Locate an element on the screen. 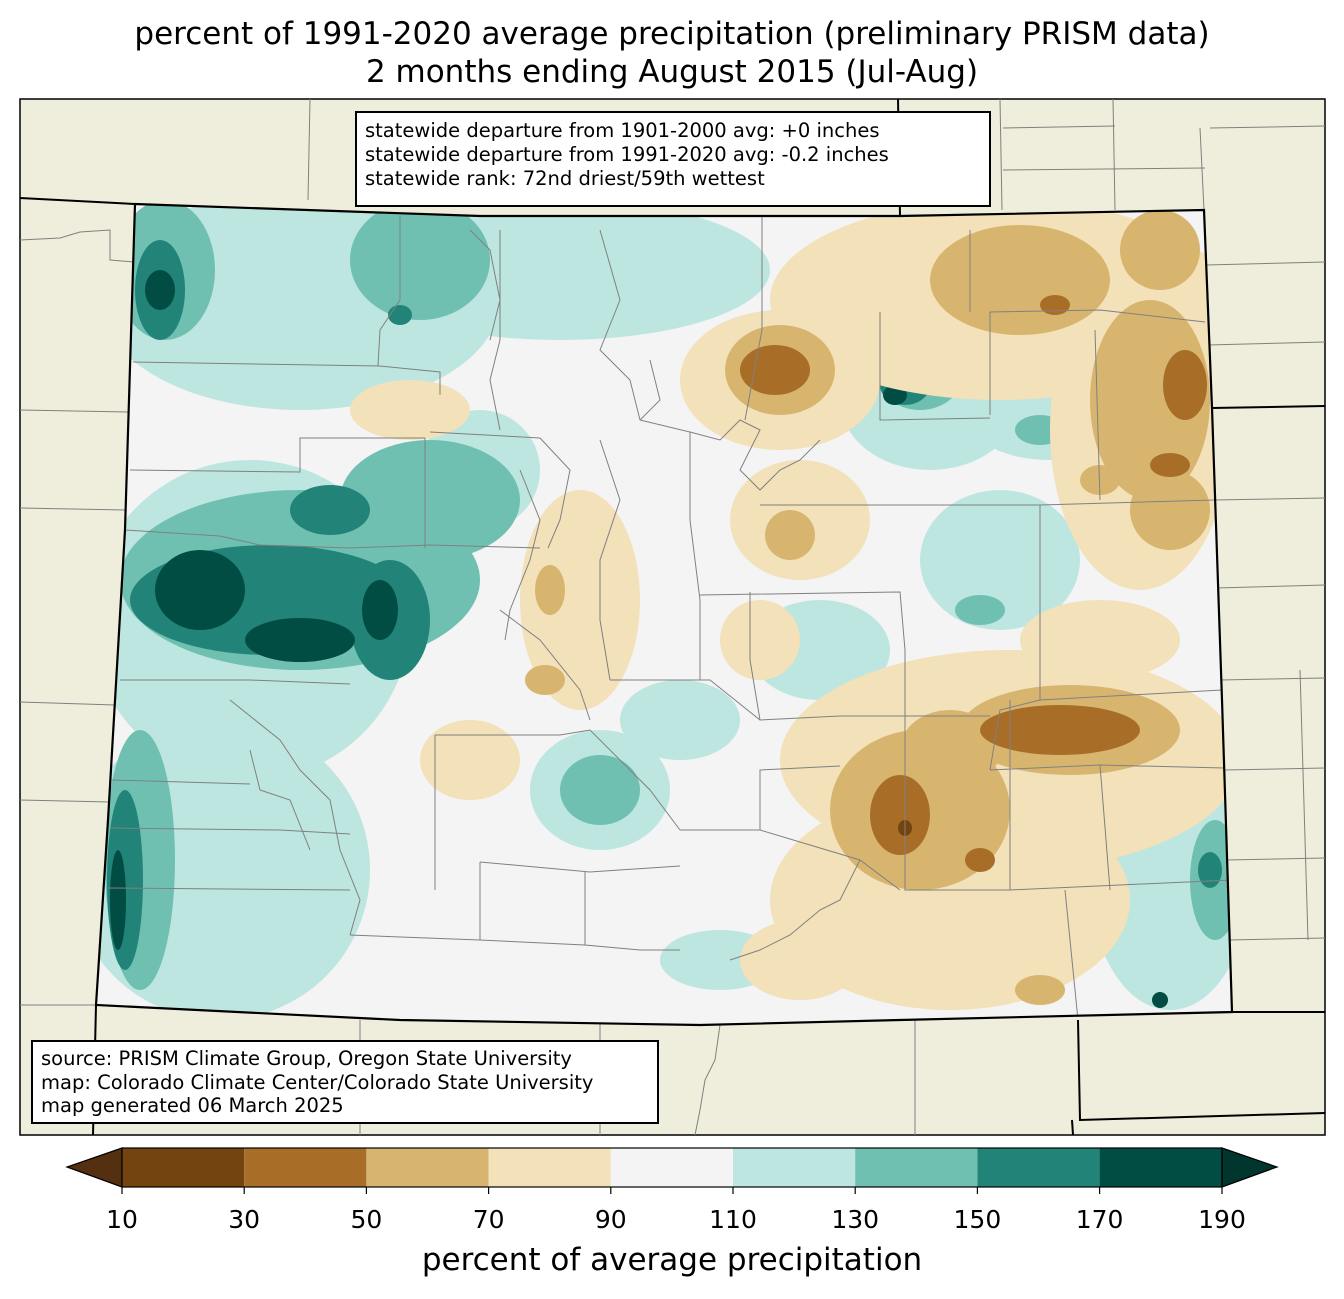 Image resolution: width=1344 pixels, height=1299 pixels. colorbar-tick-label: 70 is located at coordinates (488, 1219).